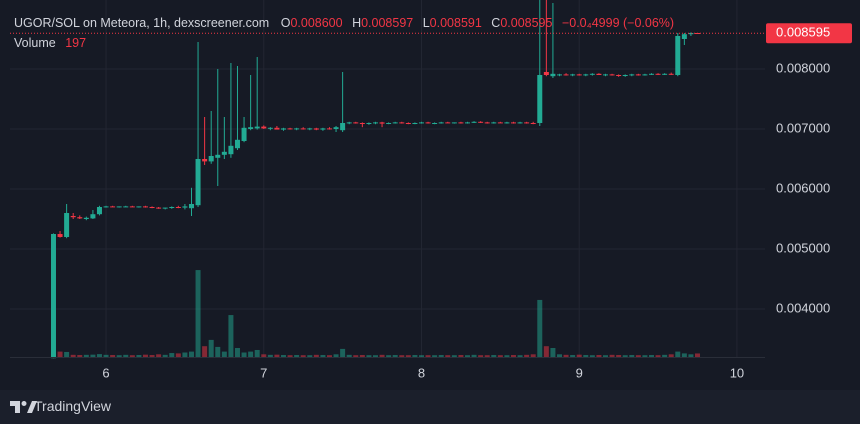 This screenshot has height=424, width=860. I want to click on ohlc-value: 0.008597, so click(387, 23).